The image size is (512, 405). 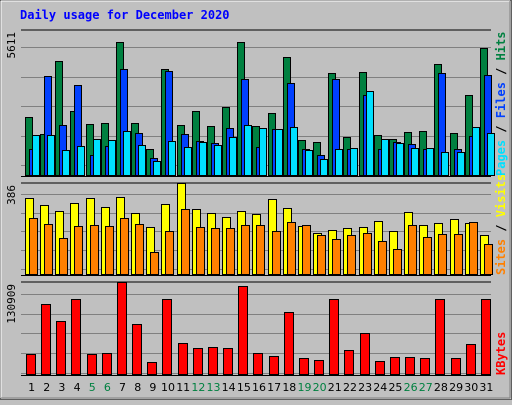 I want to click on day-label-10: 10, so click(x=168, y=387).